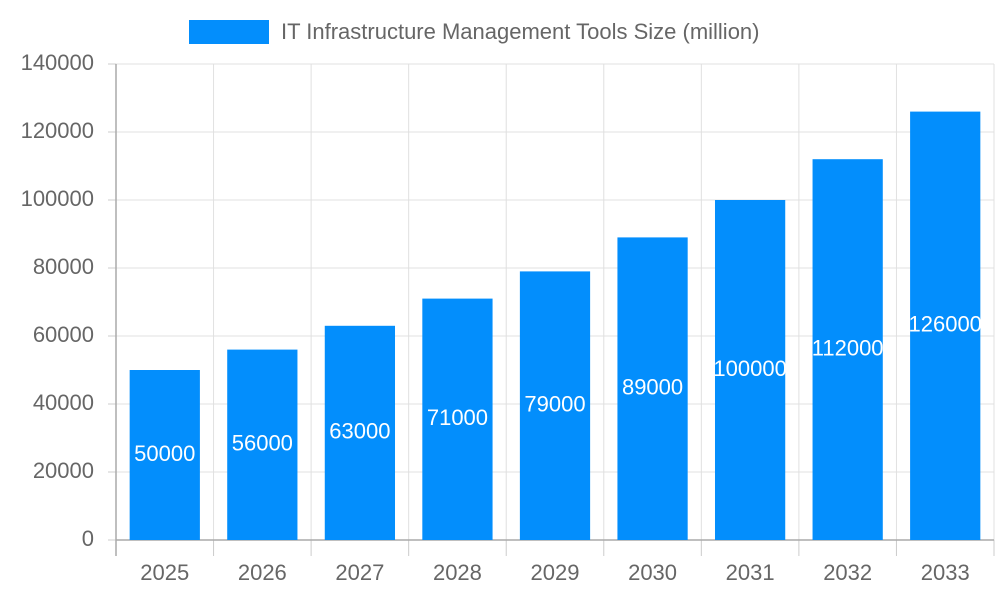  I want to click on x-tick-label: 2026, so click(262, 572).